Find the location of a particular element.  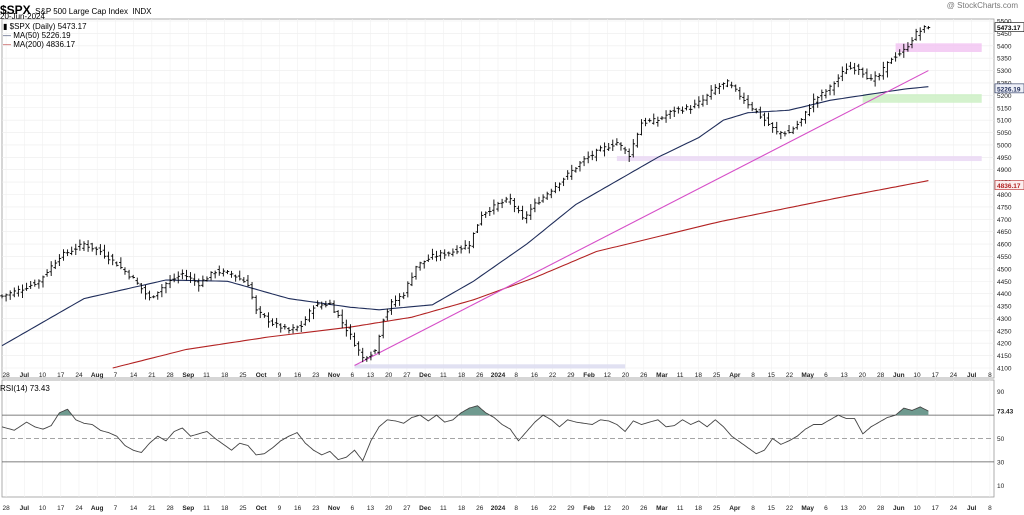

rsi-date-tick-label: 22 is located at coordinates (553, 508).